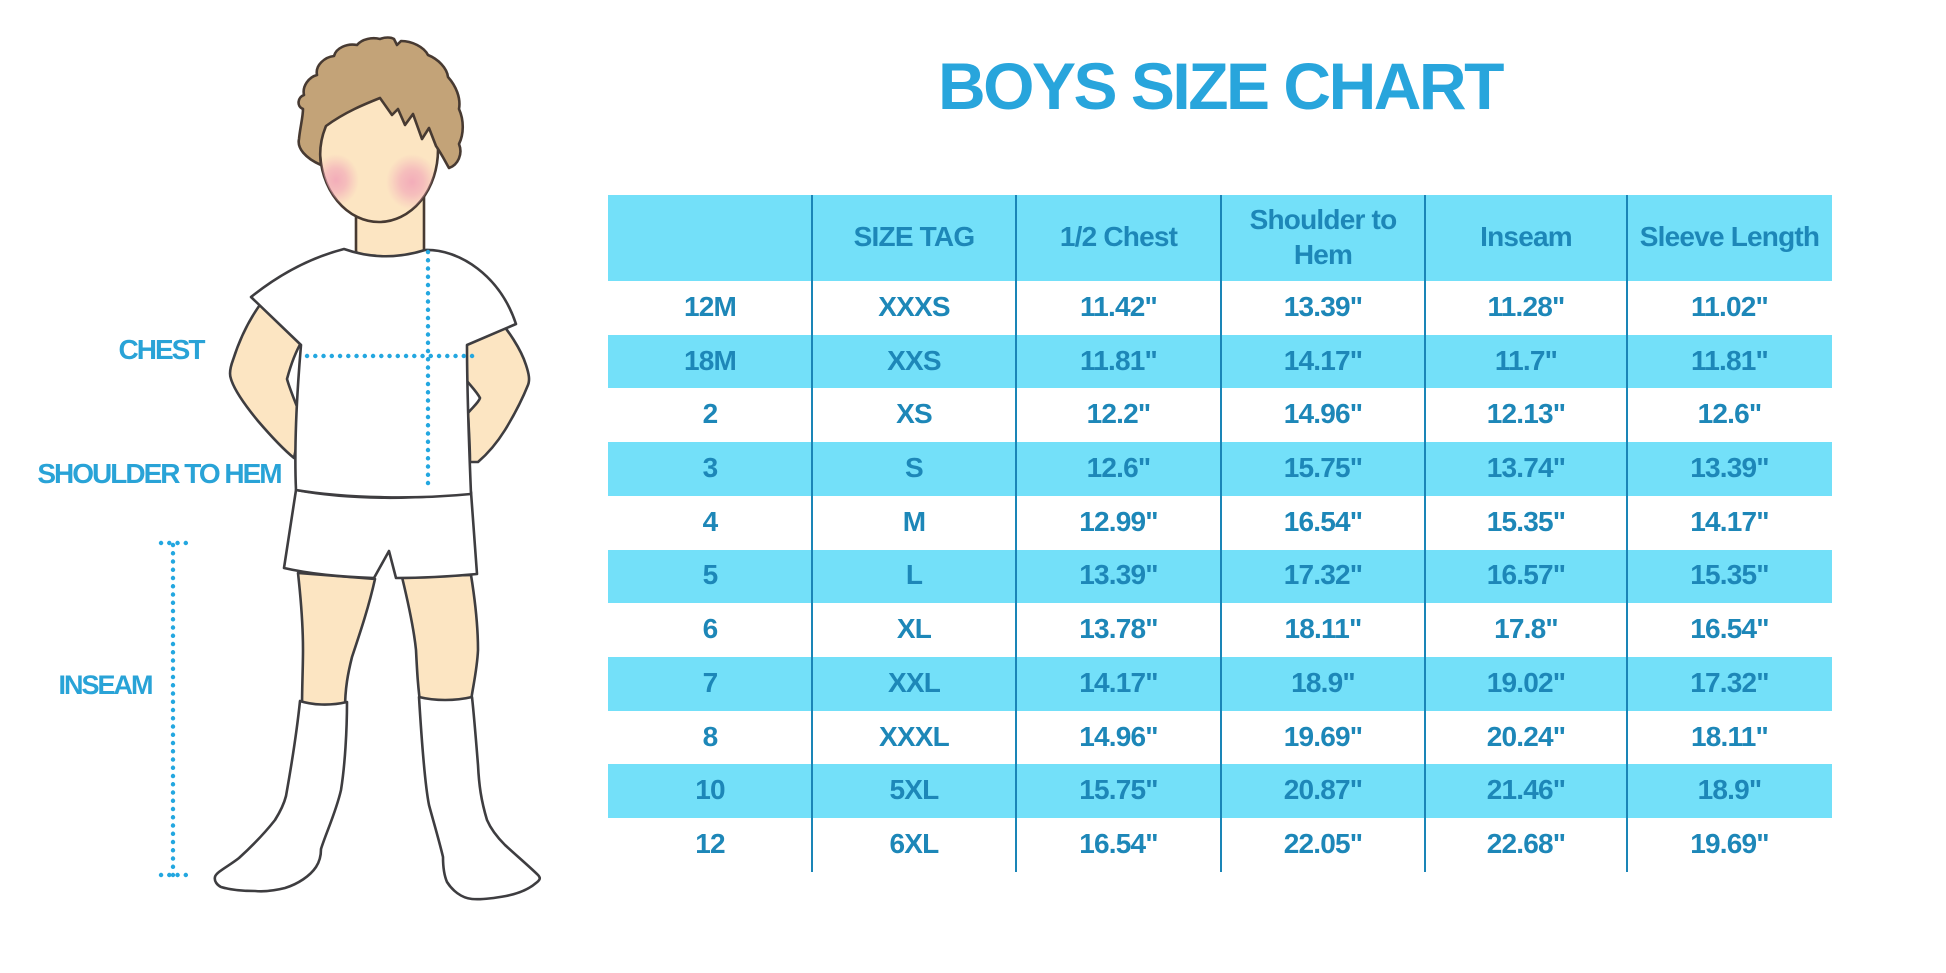  What do you see at coordinates (105, 685) in the screenshot?
I see `svg-text: INSEAM` at bounding box center [105, 685].